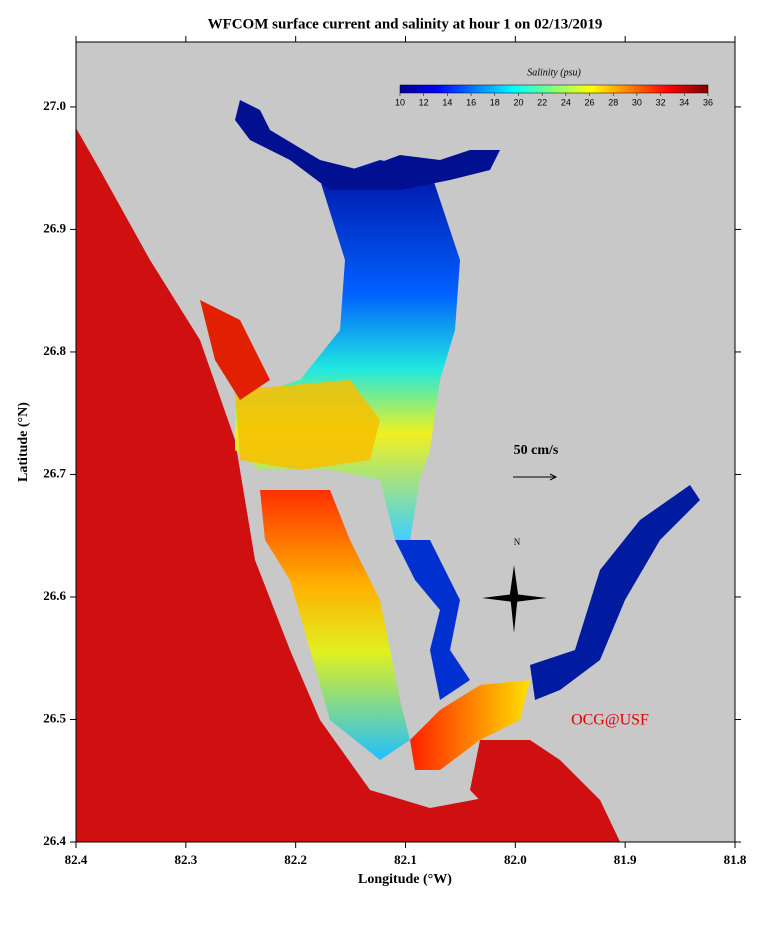  Describe the element at coordinates (447, 102) in the screenshot. I see `colorbar-tick-label: 14` at that location.